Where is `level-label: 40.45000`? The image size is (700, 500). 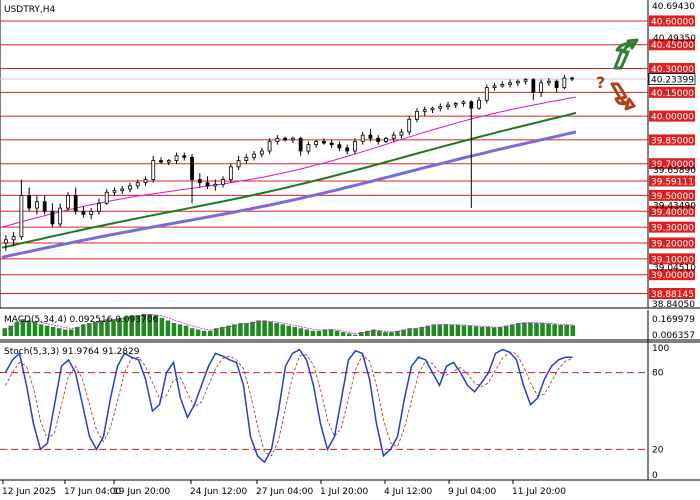 level-label: 40.45000 is located at coordinates (672, 46).